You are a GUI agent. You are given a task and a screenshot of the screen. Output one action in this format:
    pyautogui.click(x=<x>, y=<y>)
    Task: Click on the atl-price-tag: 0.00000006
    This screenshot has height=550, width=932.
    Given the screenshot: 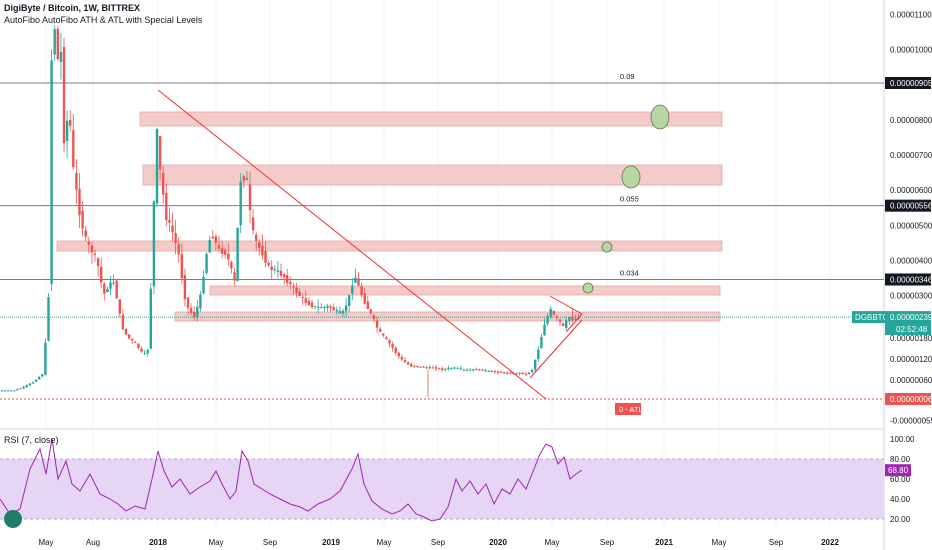 What is the action you would take?
    pyautogui.click(x=911, y=399)
    